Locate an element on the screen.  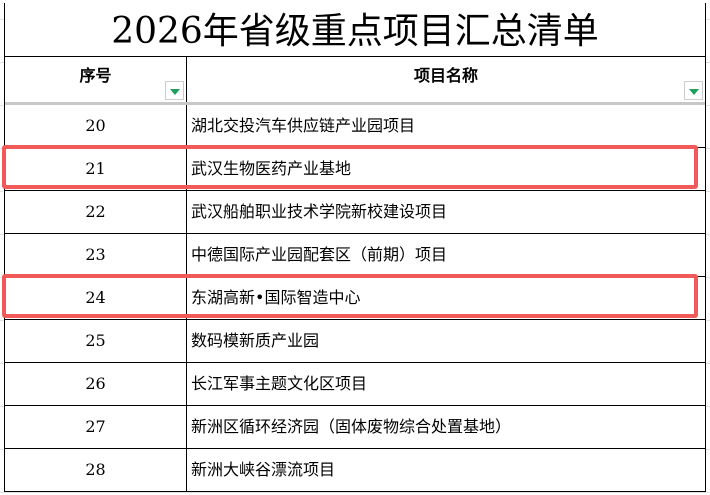
cell-seq: 21 is located at coordinates (96, 169).